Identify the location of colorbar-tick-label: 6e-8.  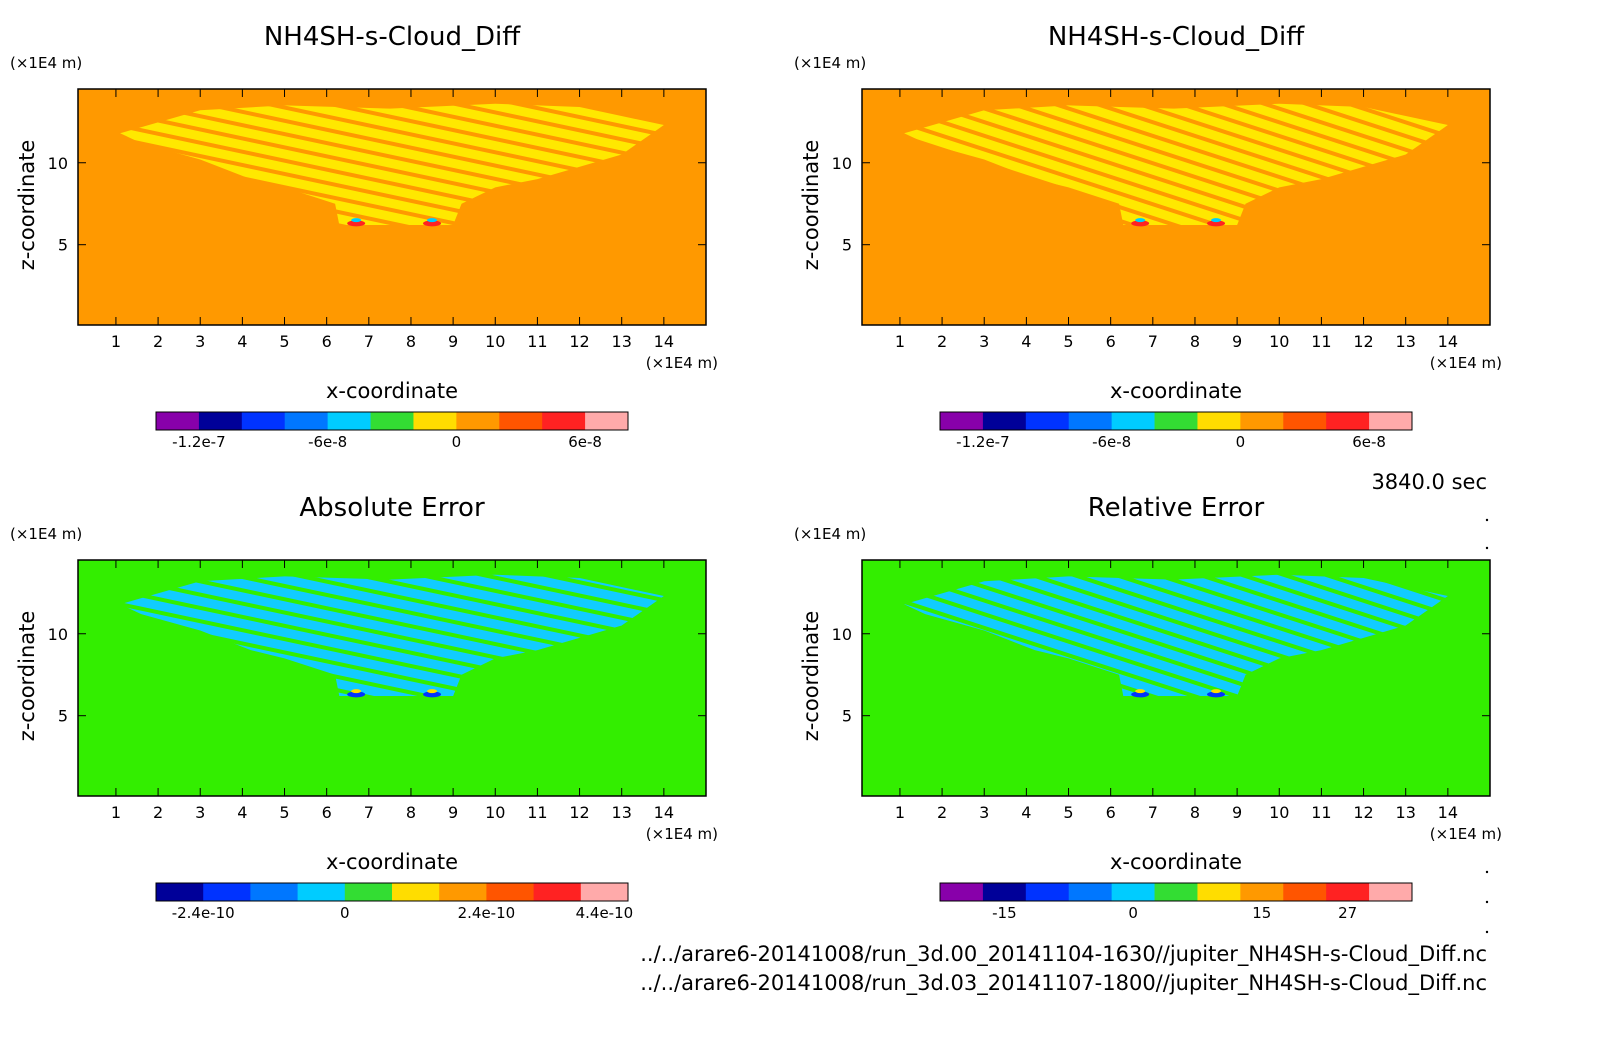
(585, 442).